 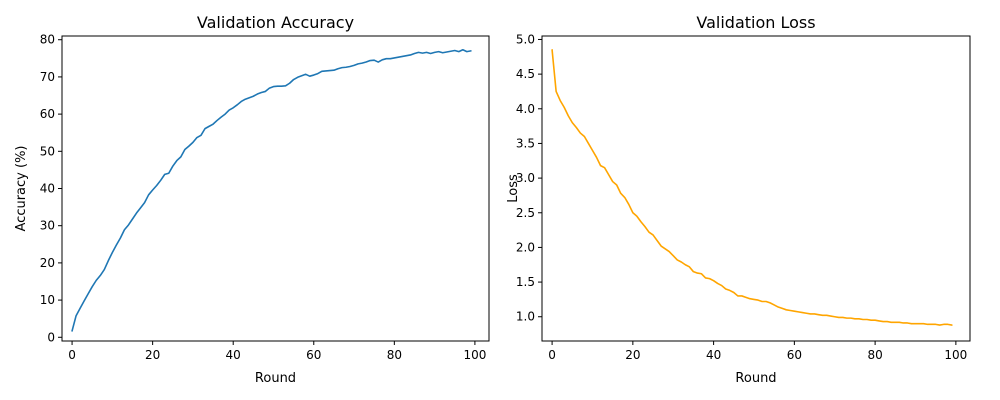 I want to click on loss-x-tick-label: 80, so click(x=874, y=355).